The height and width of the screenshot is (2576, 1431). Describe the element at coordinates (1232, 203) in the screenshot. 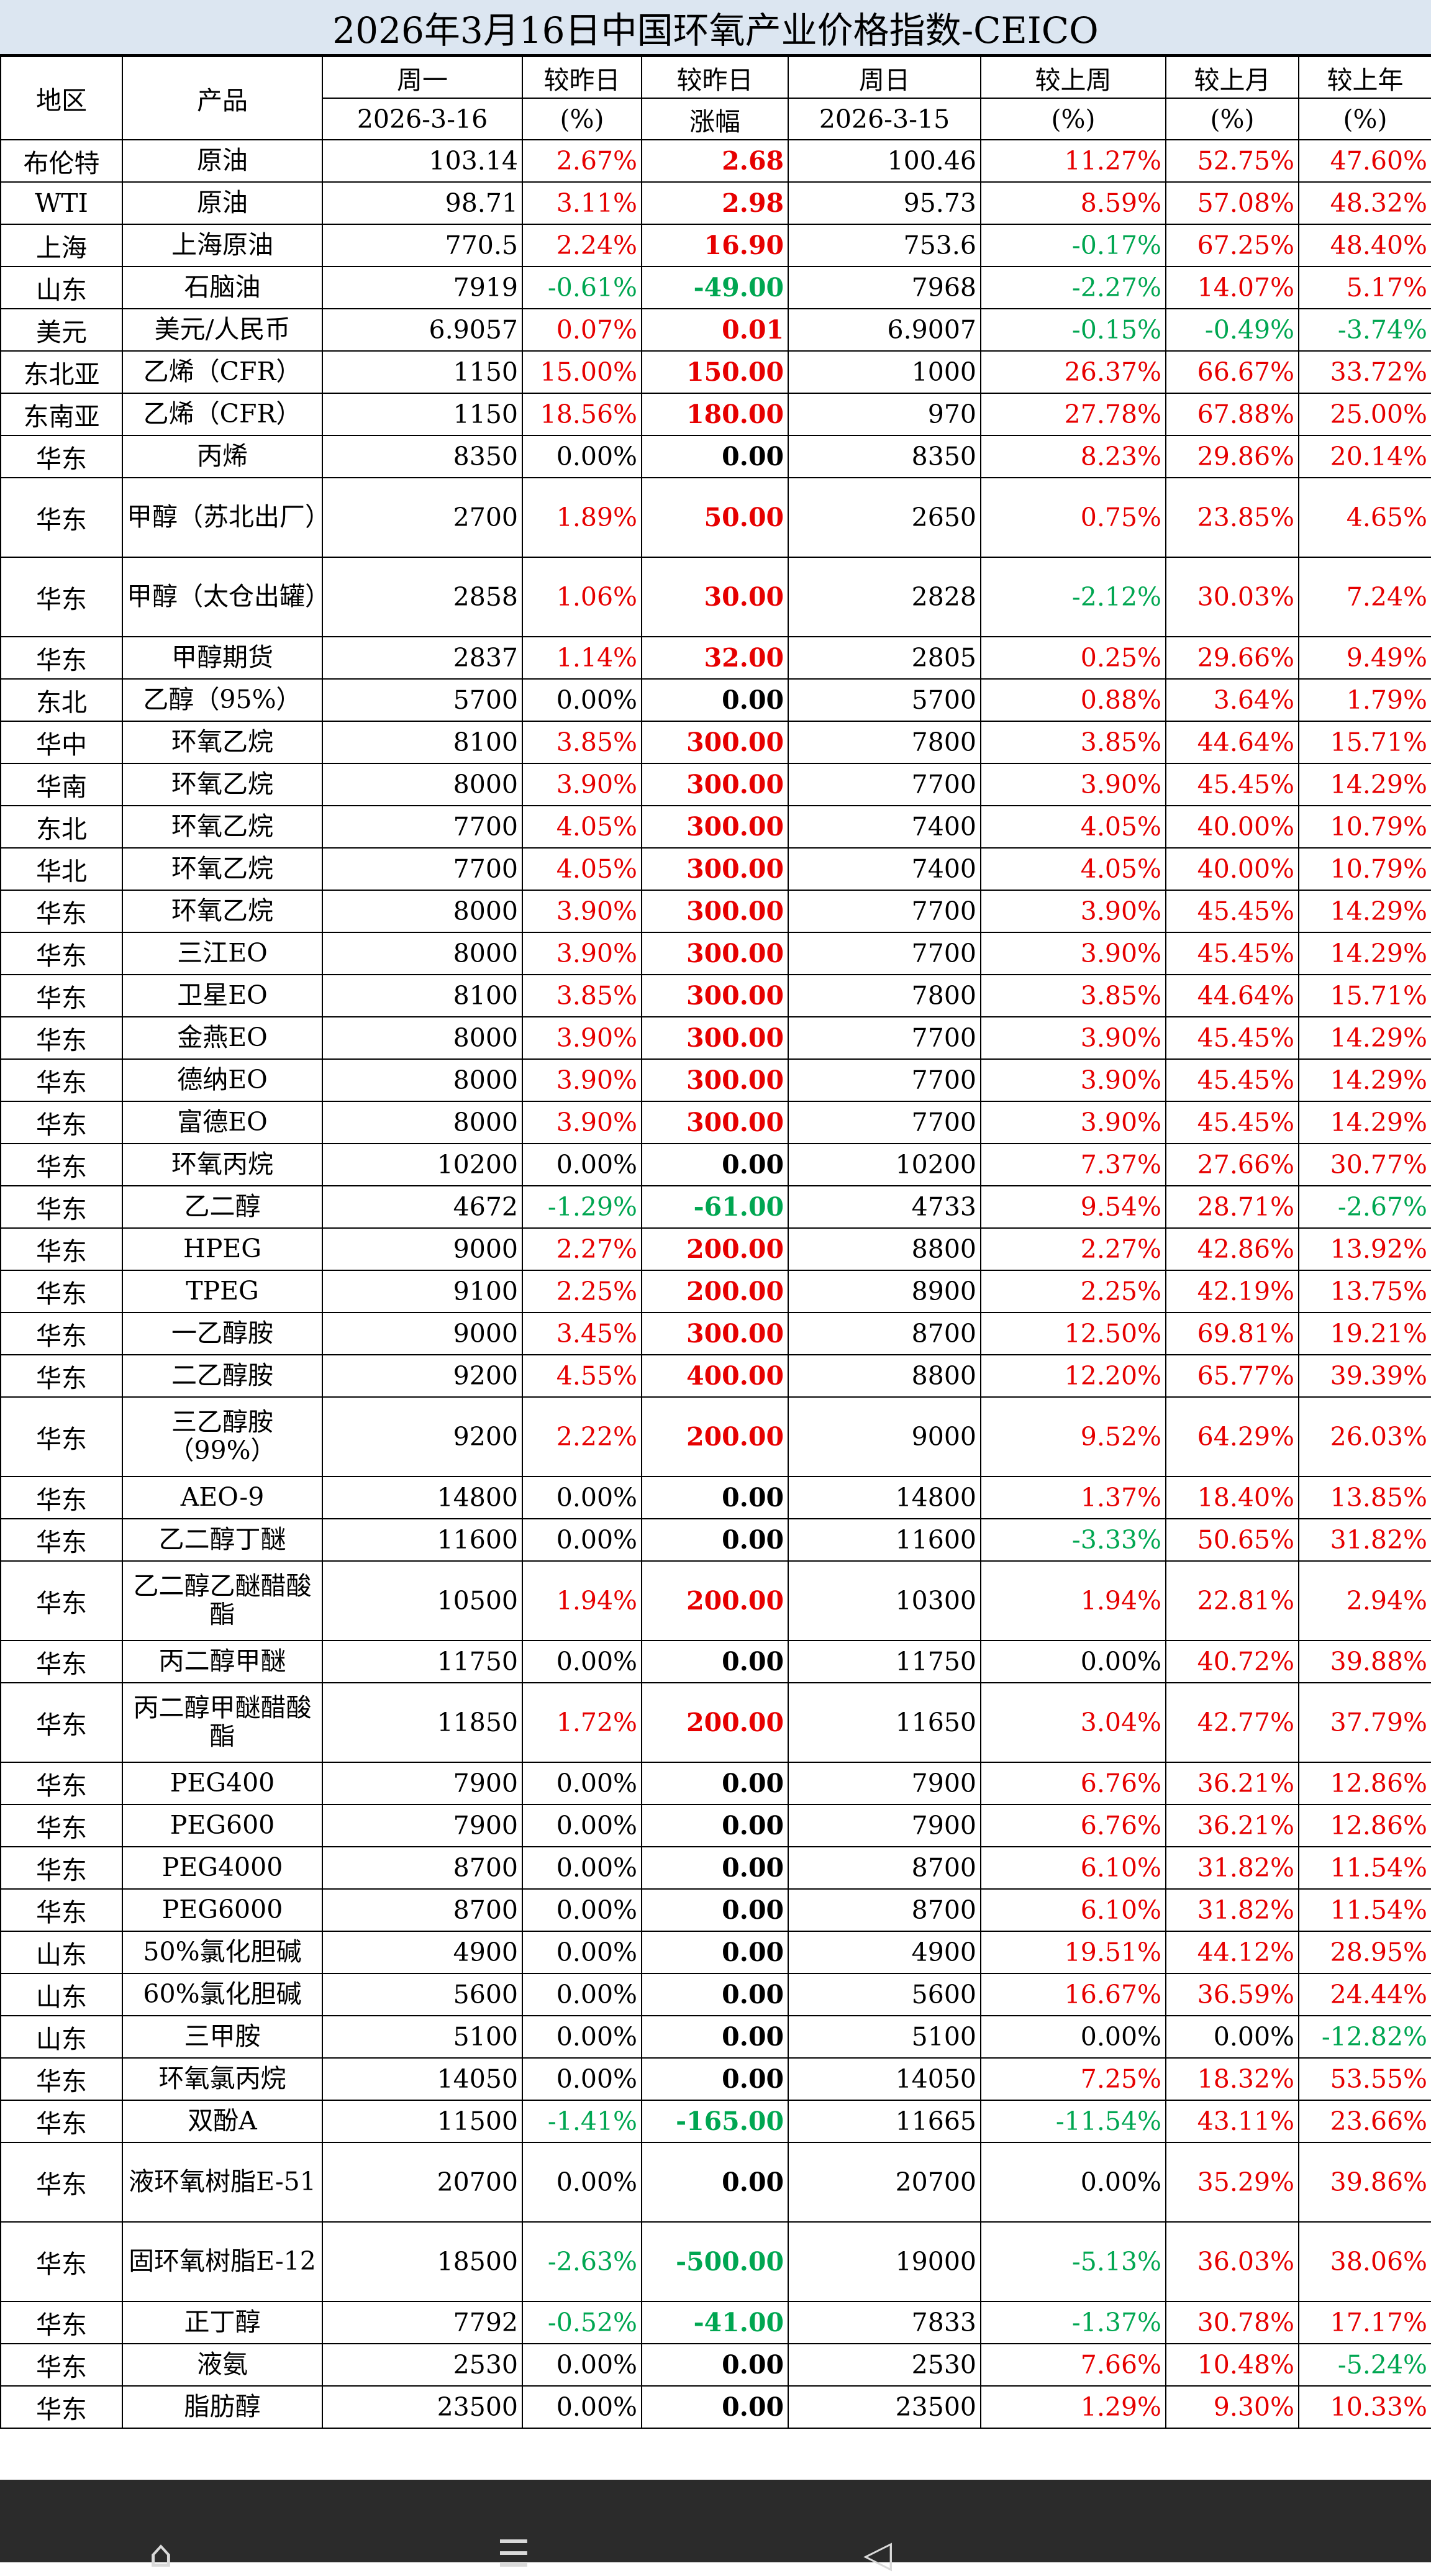

I see `cell-month: 57.08%` at that location.